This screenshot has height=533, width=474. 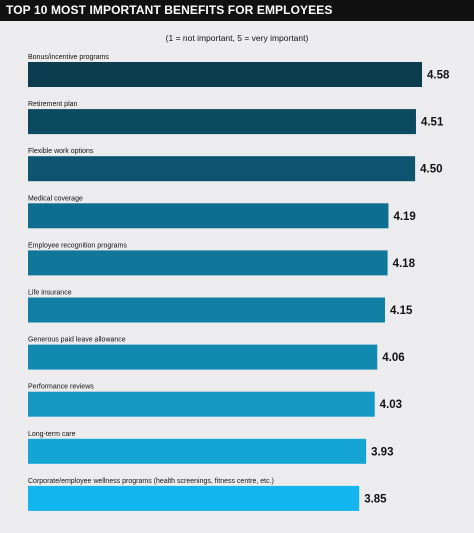 I want to click on category-label: Performance reviews, so click(x=61, y=387).